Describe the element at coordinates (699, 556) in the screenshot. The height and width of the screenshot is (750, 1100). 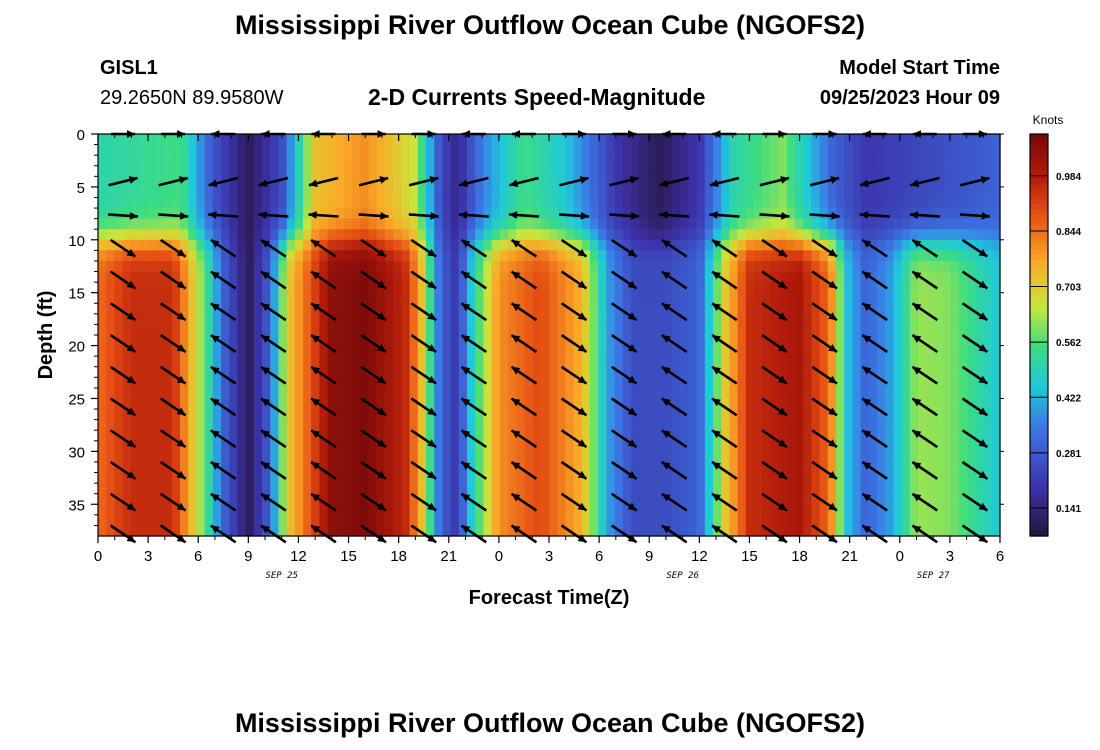
I see `x-tick-label: 12` at that location.